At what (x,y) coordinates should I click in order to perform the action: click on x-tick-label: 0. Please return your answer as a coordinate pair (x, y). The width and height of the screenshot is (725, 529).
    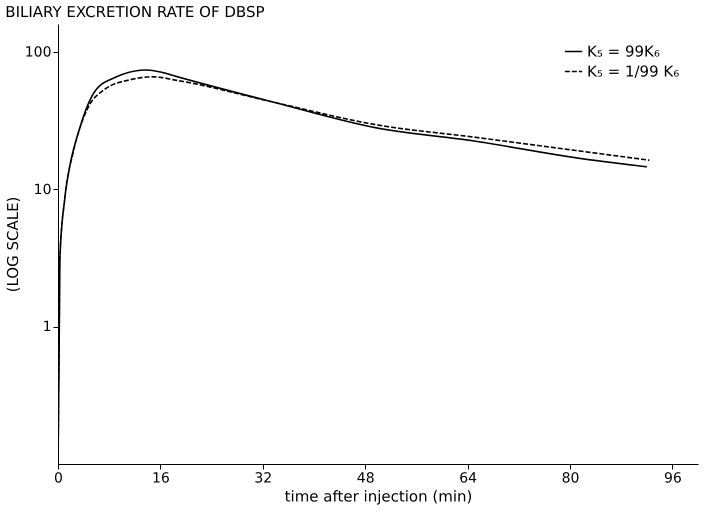
    Looking at the image, I should click on (58, 478).